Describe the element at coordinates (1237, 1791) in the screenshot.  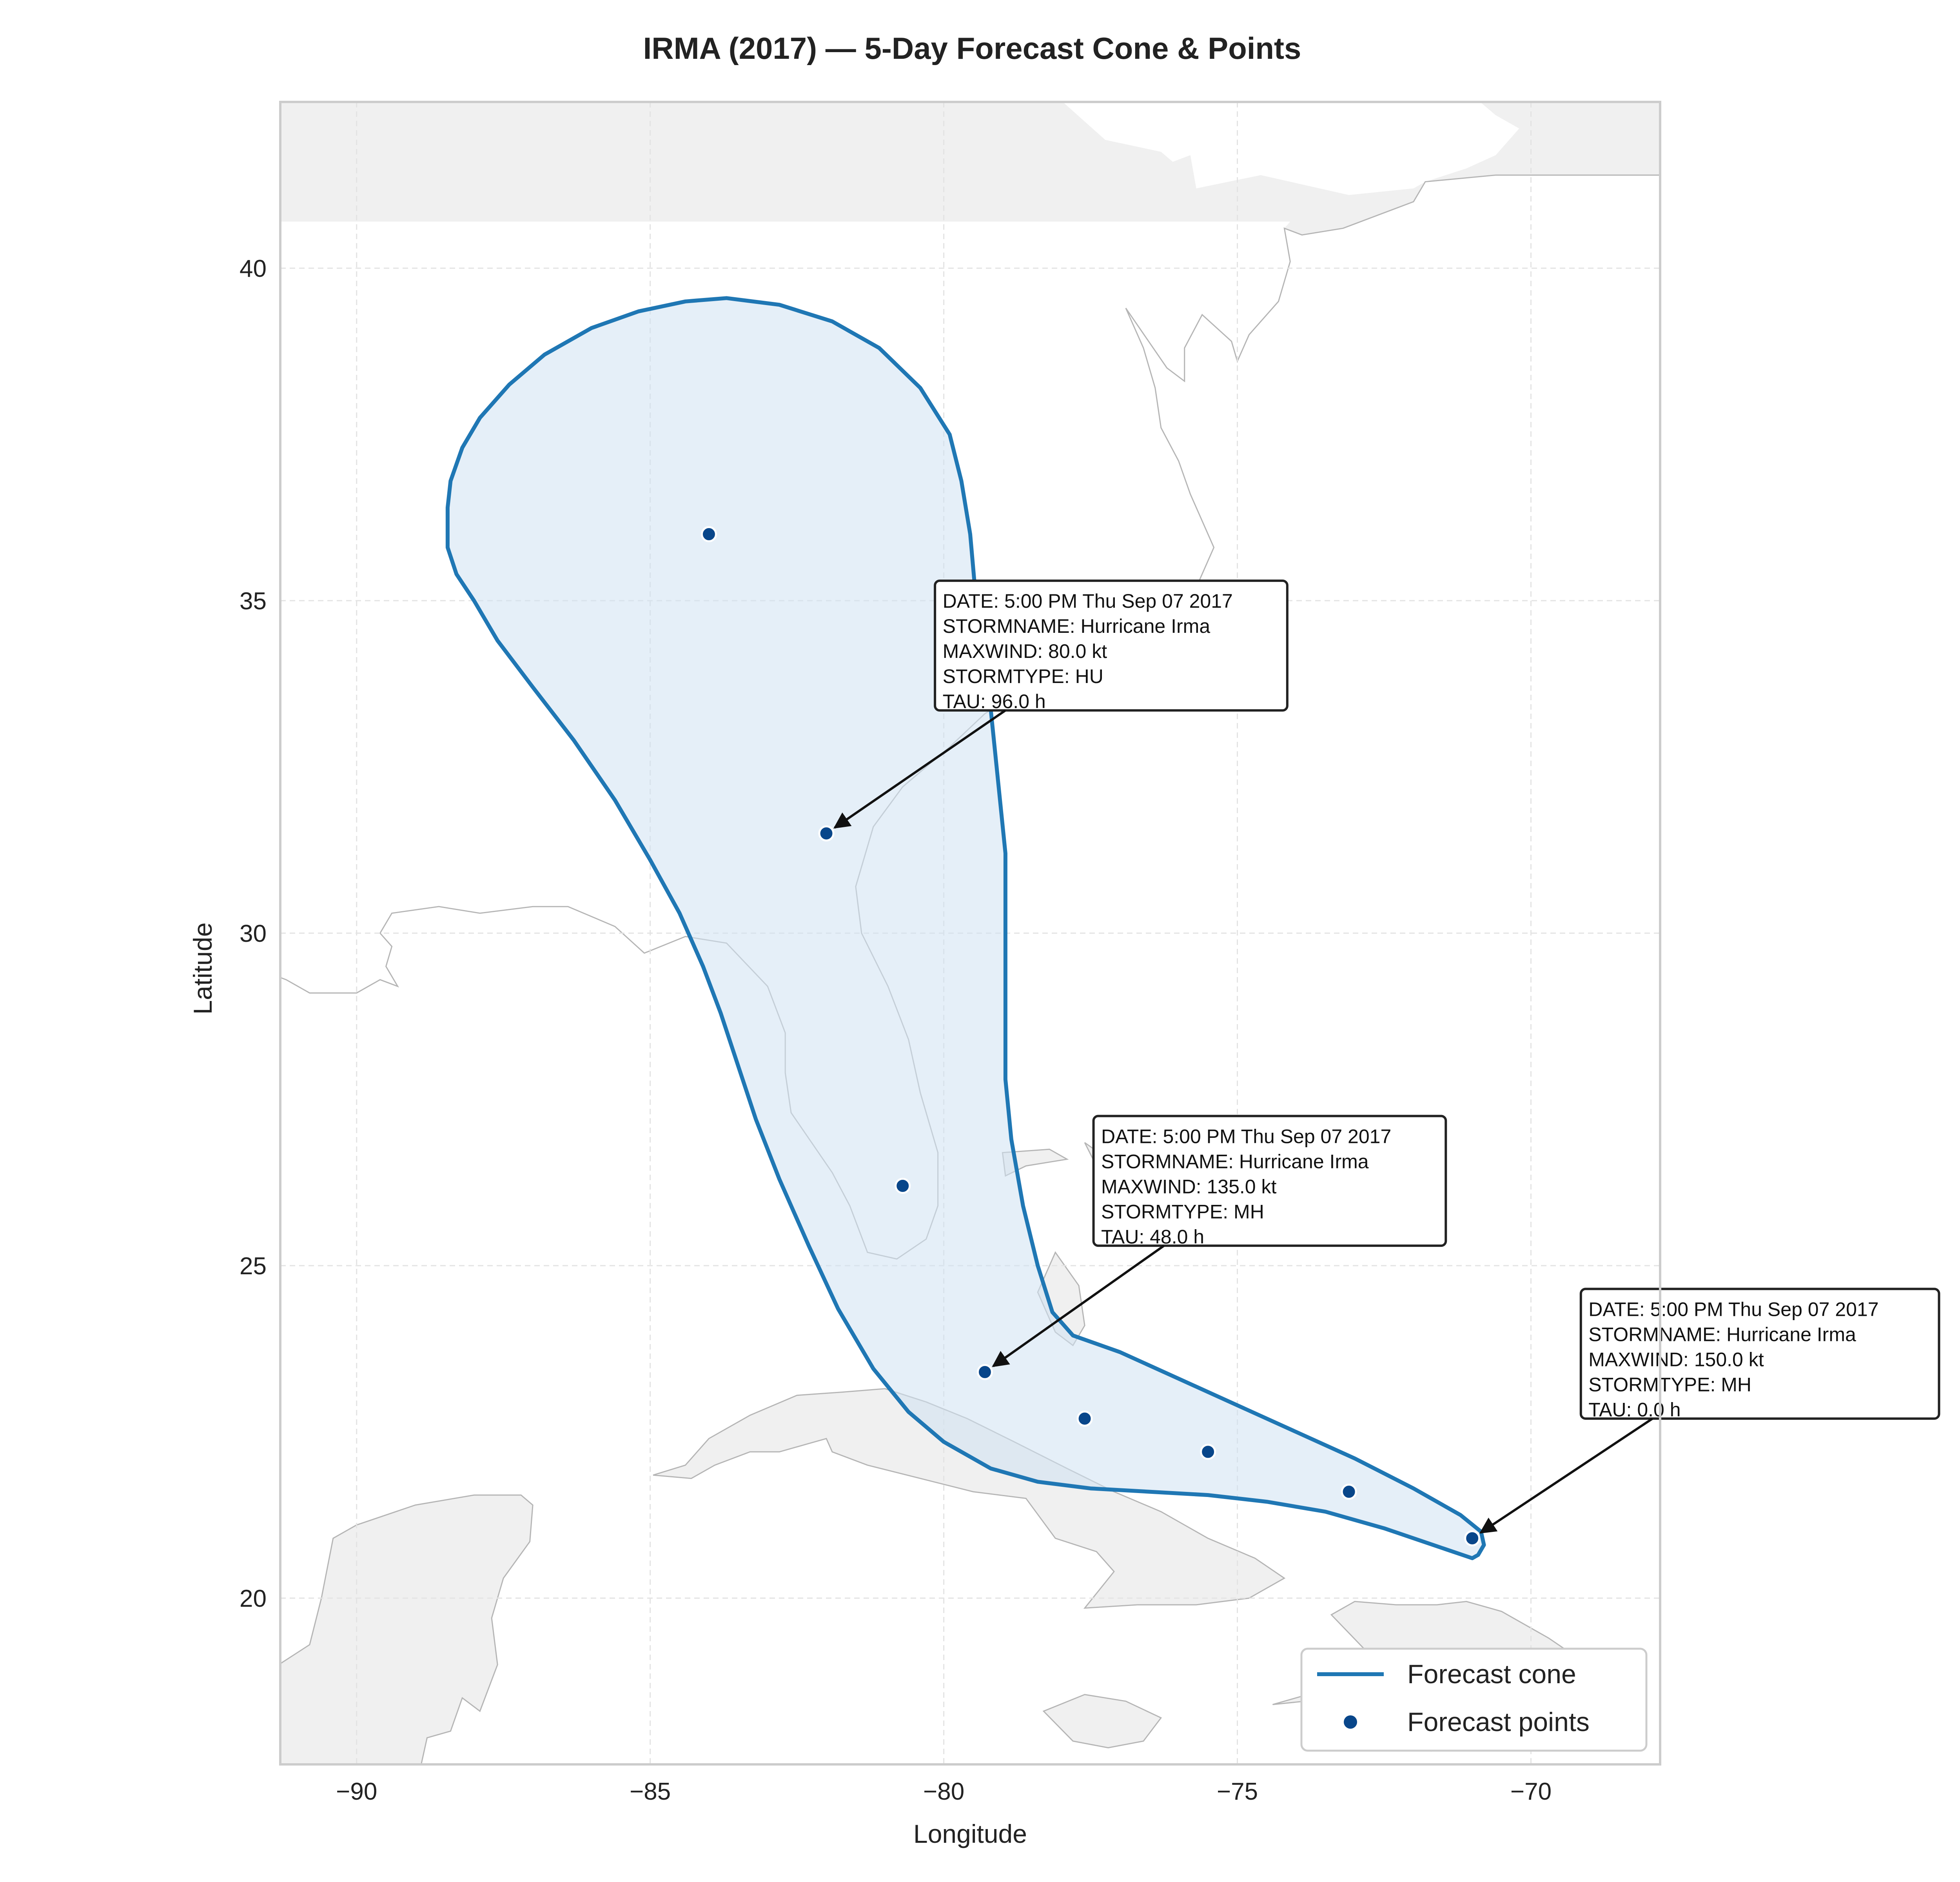
I see `x-tick-label: −75` at that location.